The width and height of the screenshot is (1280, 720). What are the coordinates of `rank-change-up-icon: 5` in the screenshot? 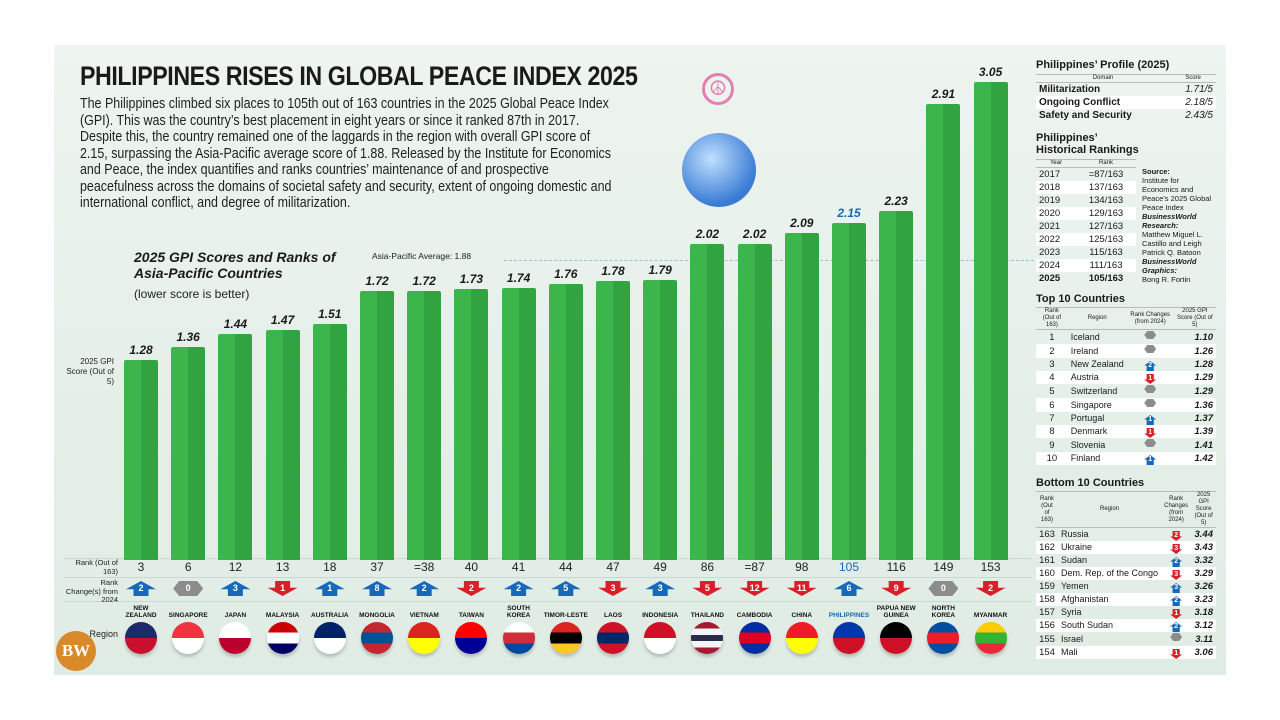 It's located at (565, 588).